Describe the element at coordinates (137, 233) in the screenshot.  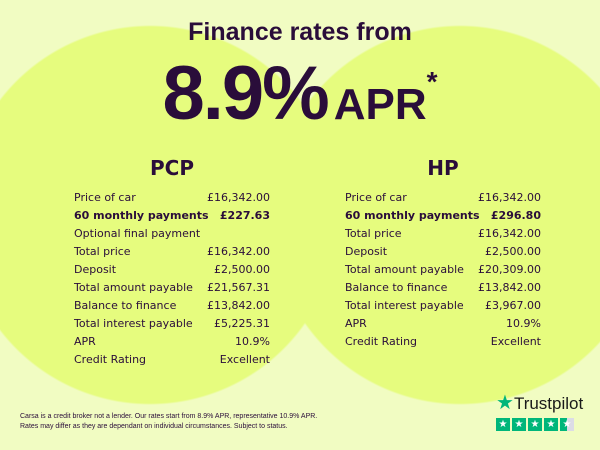
I see `row-label: Optional final payment` at that location.